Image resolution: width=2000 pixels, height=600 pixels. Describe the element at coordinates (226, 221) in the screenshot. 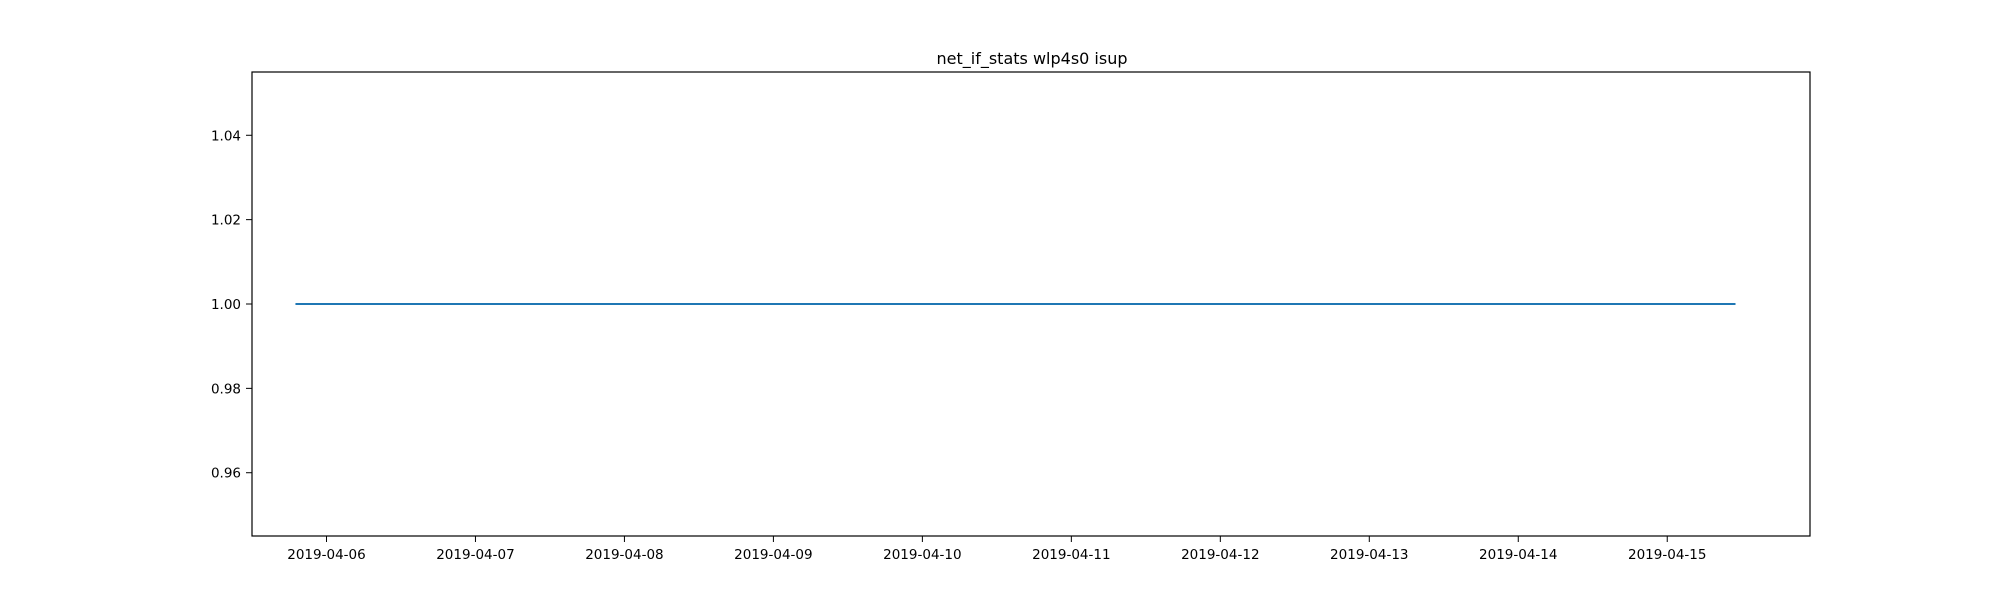

I see `y-tick-label: 1.02` at that location.